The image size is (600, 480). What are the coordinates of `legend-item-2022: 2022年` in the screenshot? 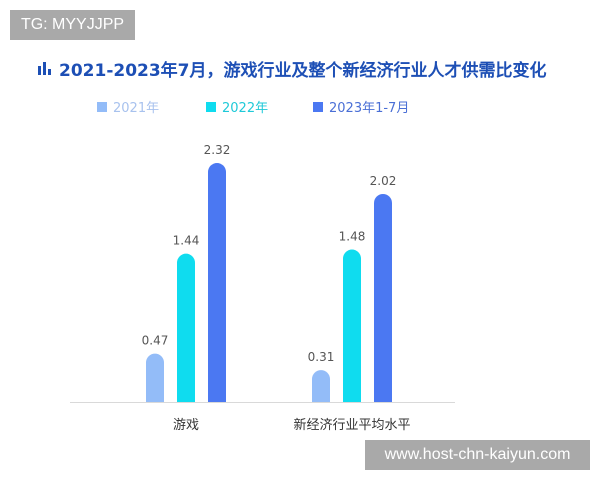 It's located at (237, 106).